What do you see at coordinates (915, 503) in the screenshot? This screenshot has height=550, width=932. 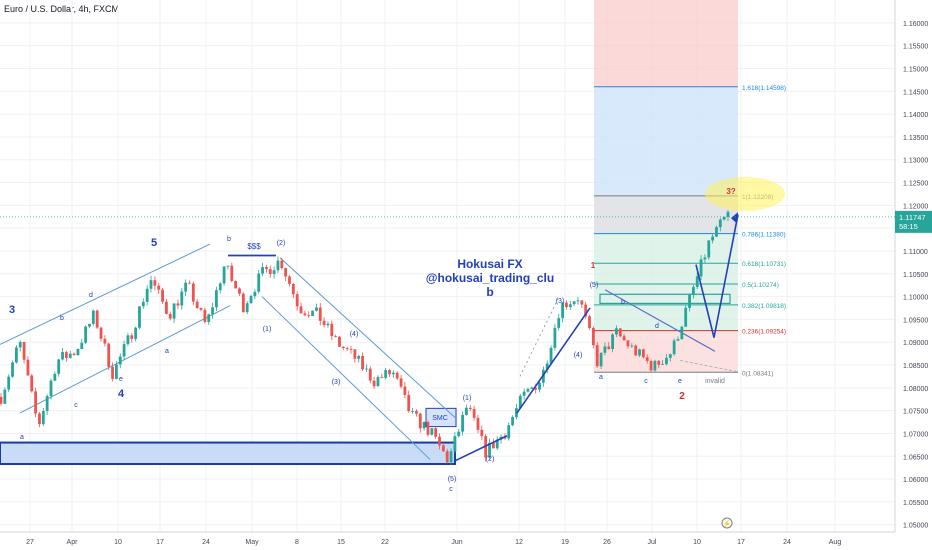 I see `y-tick-label: 1.05500` at bounding box center [915, 503].